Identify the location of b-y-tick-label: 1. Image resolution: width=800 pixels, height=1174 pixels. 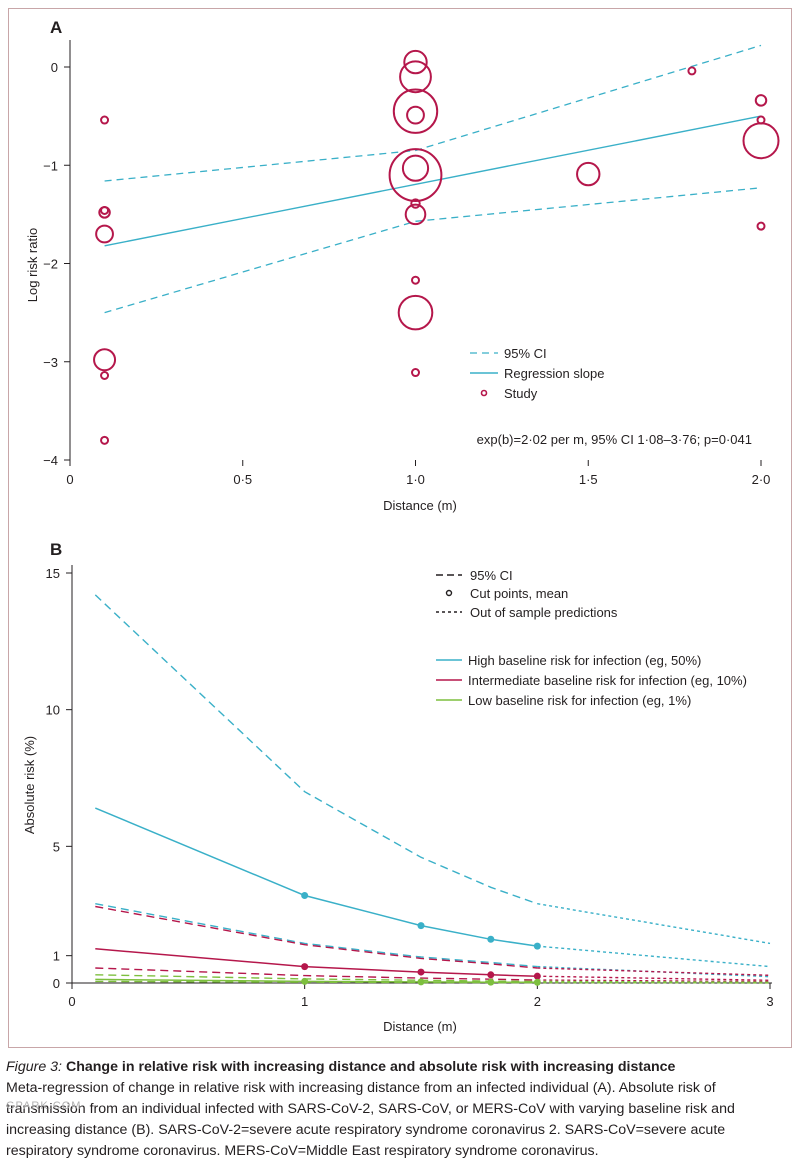
(56, 956).